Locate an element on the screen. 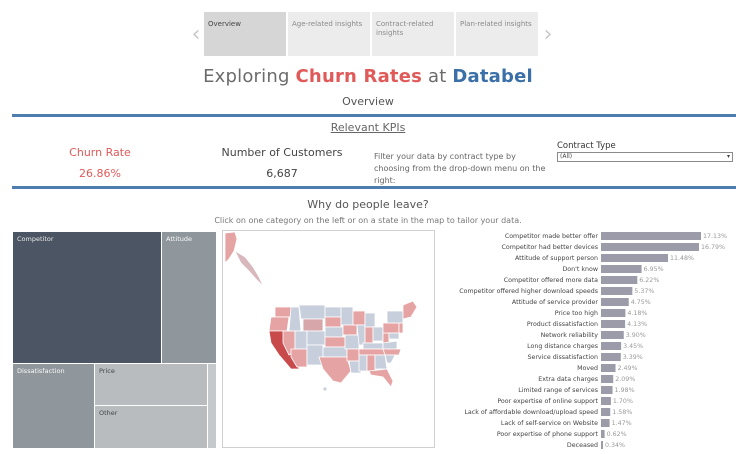 Image resolution: width=736 pixels, height=454 pixels. bar-category-label: Poor expertise of online support is located at coordinates (547, 401).